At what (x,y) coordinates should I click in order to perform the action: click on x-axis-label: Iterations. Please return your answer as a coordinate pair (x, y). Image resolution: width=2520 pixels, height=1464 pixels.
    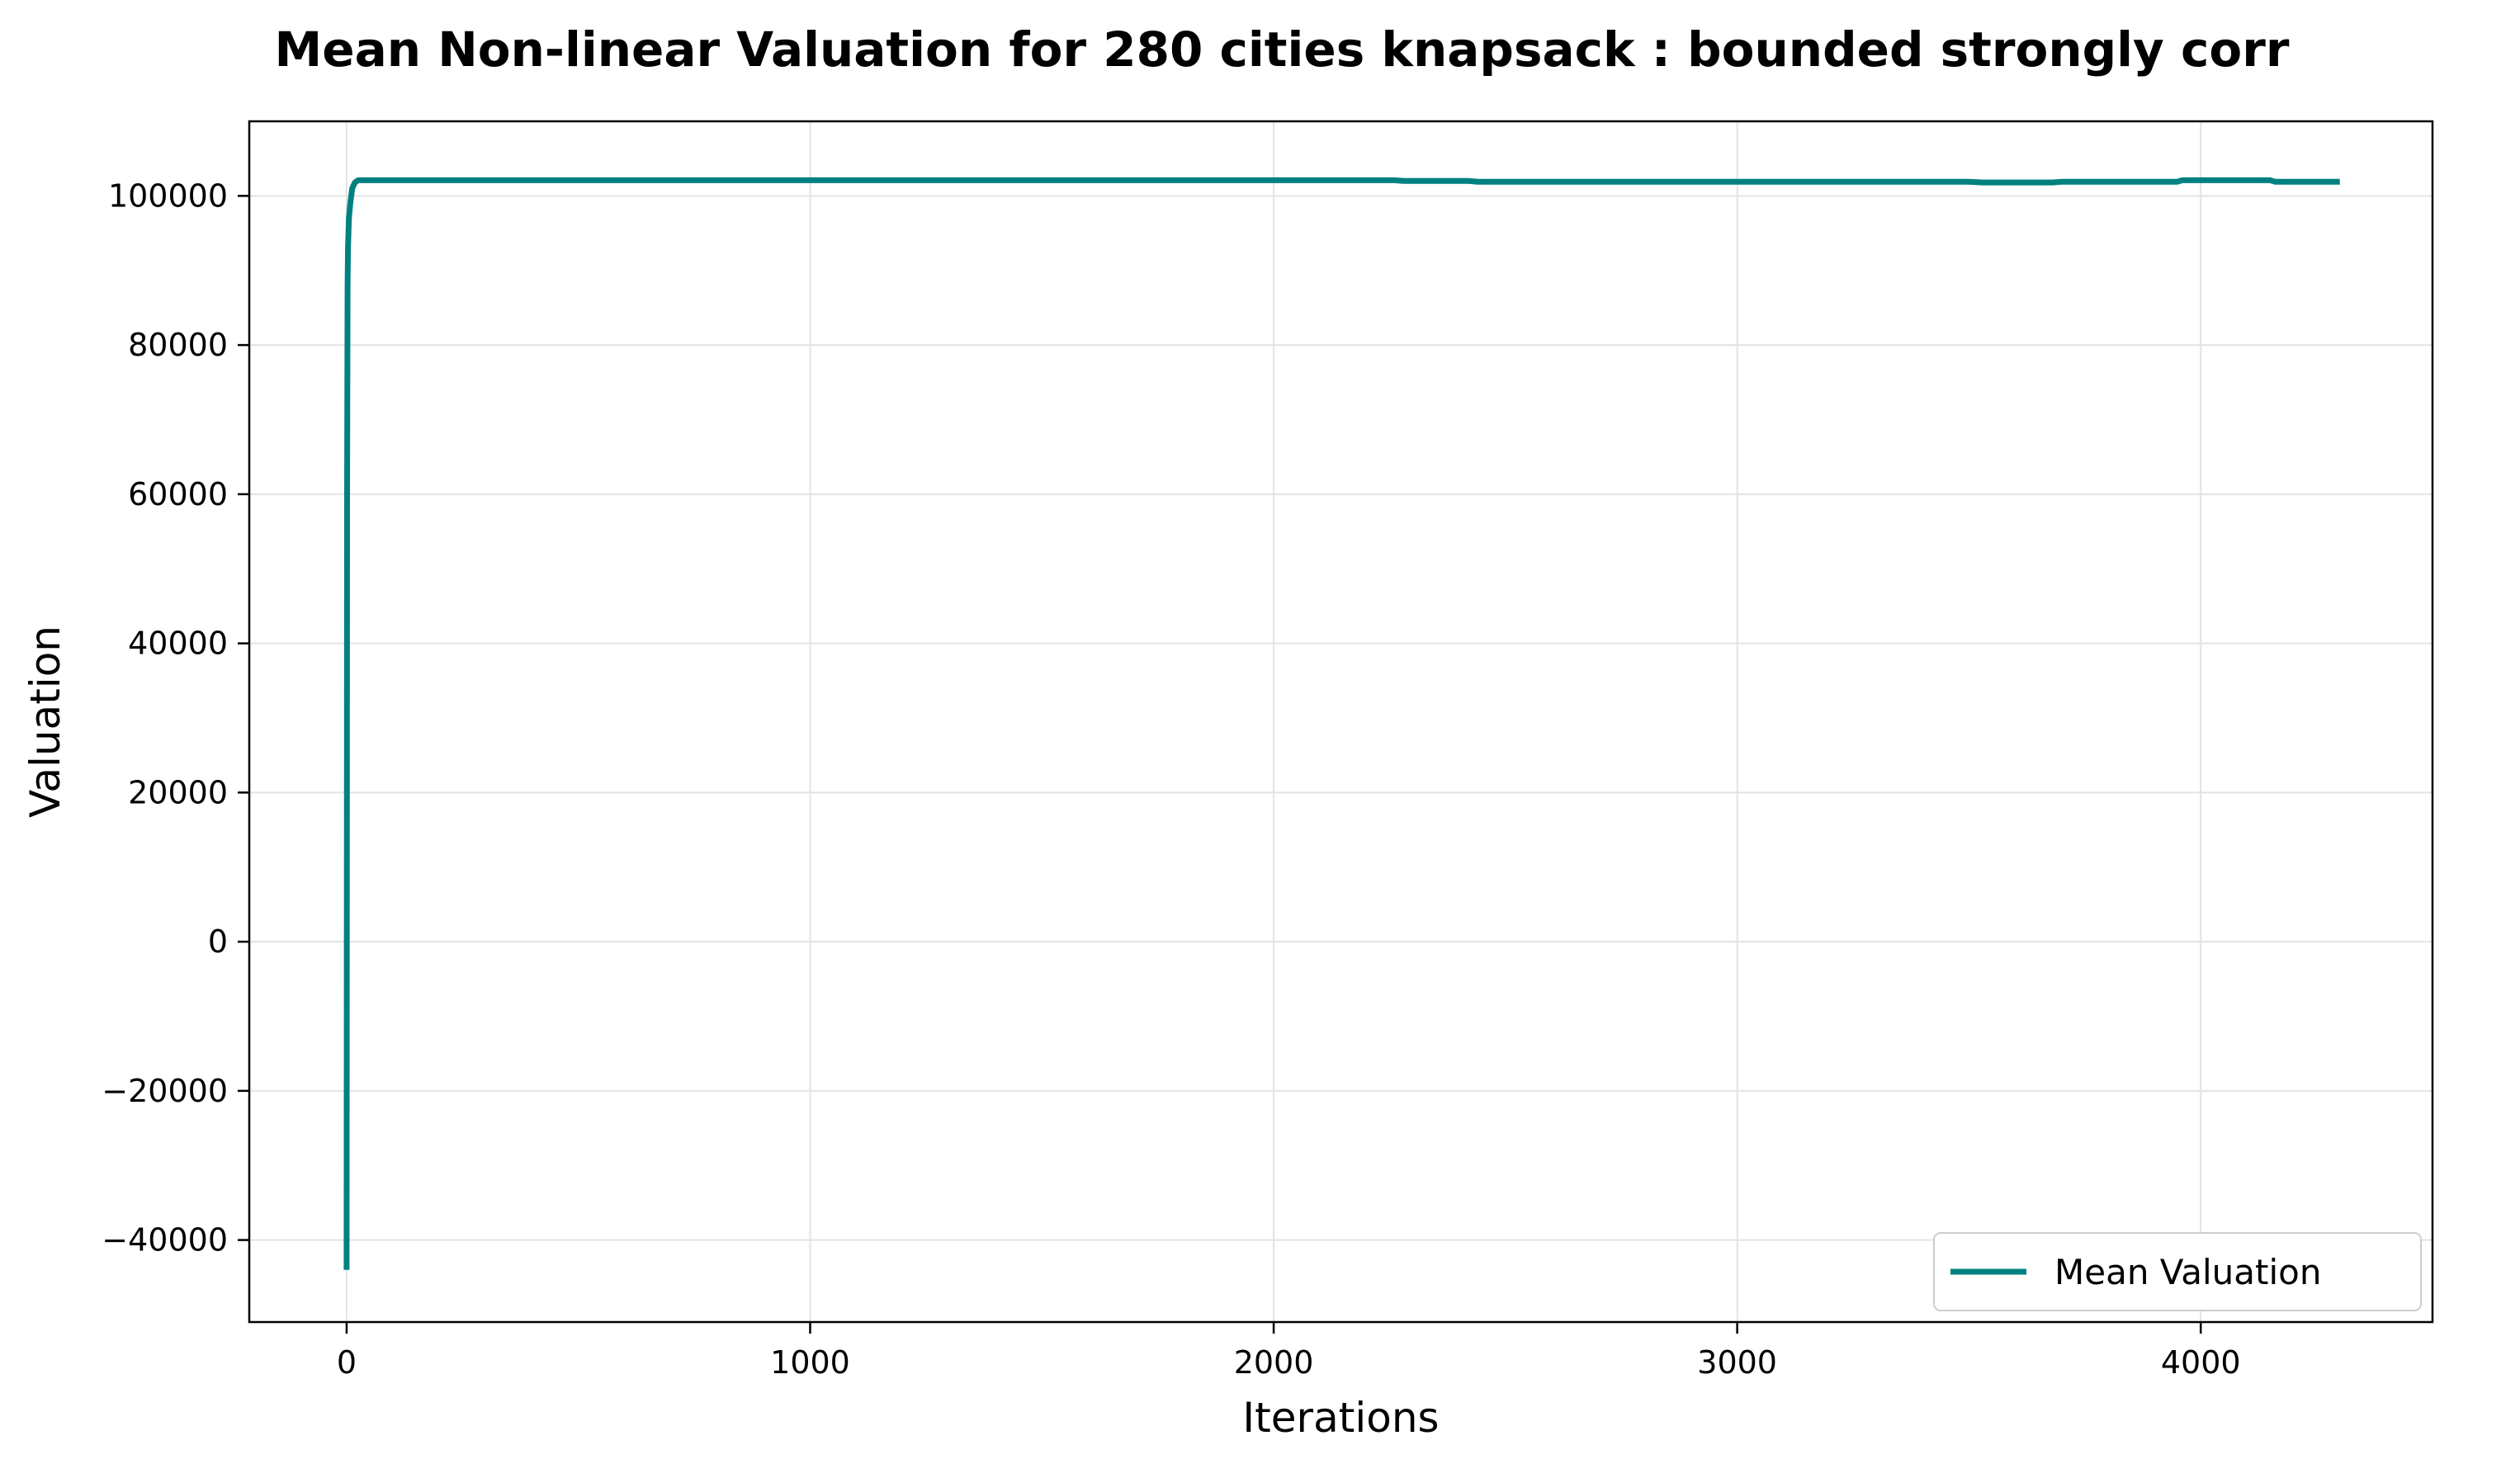
    Looking at the image, I should click on (1340, 1418).